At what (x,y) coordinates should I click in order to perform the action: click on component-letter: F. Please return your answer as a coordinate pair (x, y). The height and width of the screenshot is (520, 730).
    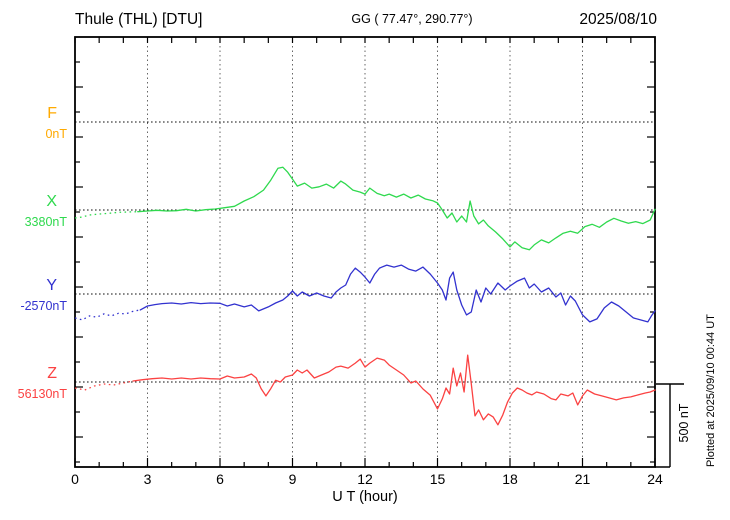
    Looking at the image, I should click on (52, 113).